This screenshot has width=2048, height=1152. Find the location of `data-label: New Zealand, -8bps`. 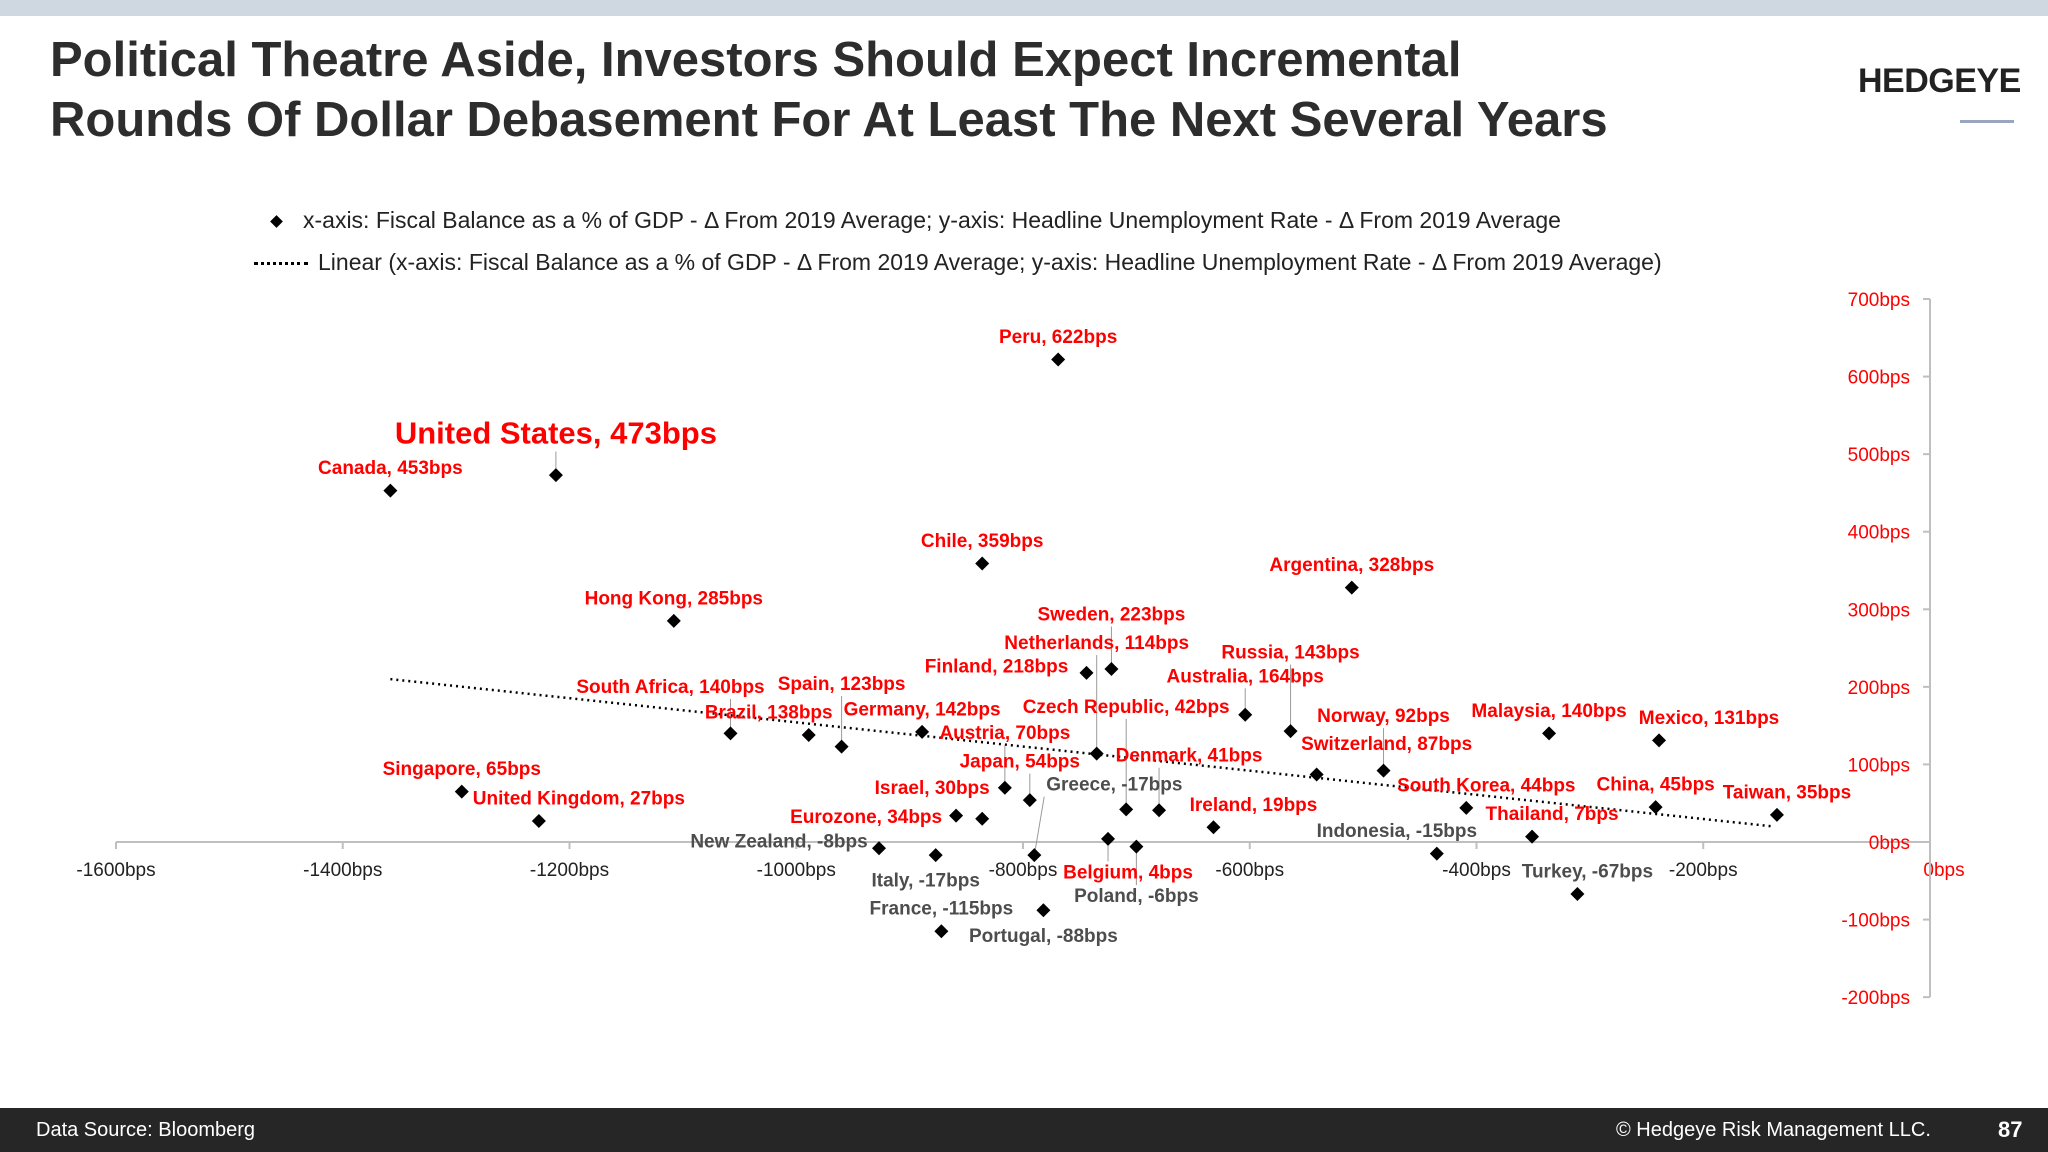

data-label: New Zealand, -8bps is located at coordinates (778, 842).